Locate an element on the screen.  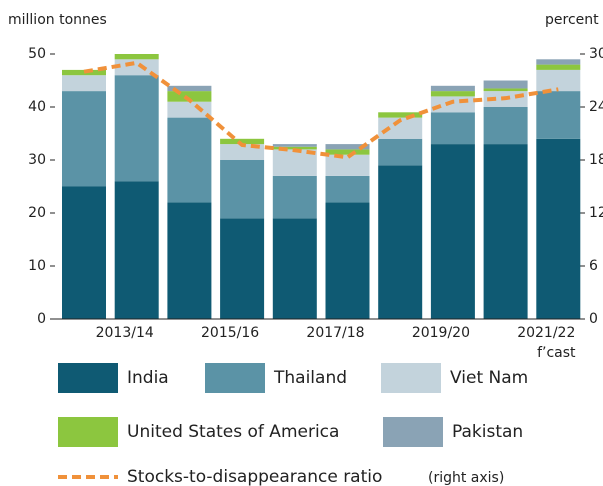
y-tick-label: 30 is located at coordinates (37, 160).